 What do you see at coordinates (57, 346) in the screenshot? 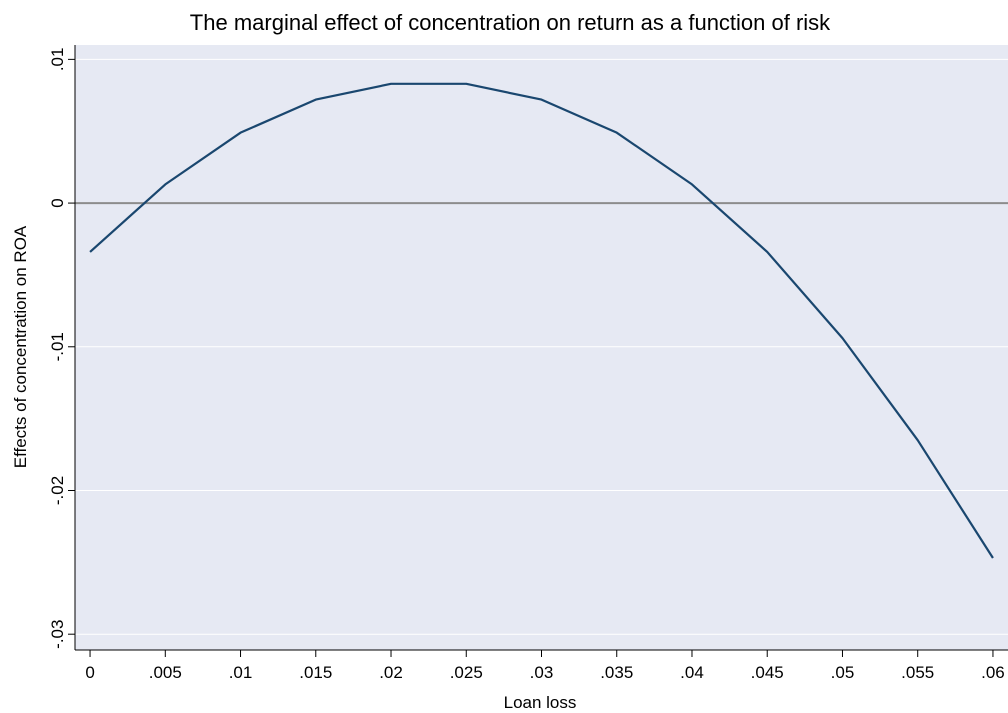
I see `y-tick-label: -.01` at bounding box center [57, 346].